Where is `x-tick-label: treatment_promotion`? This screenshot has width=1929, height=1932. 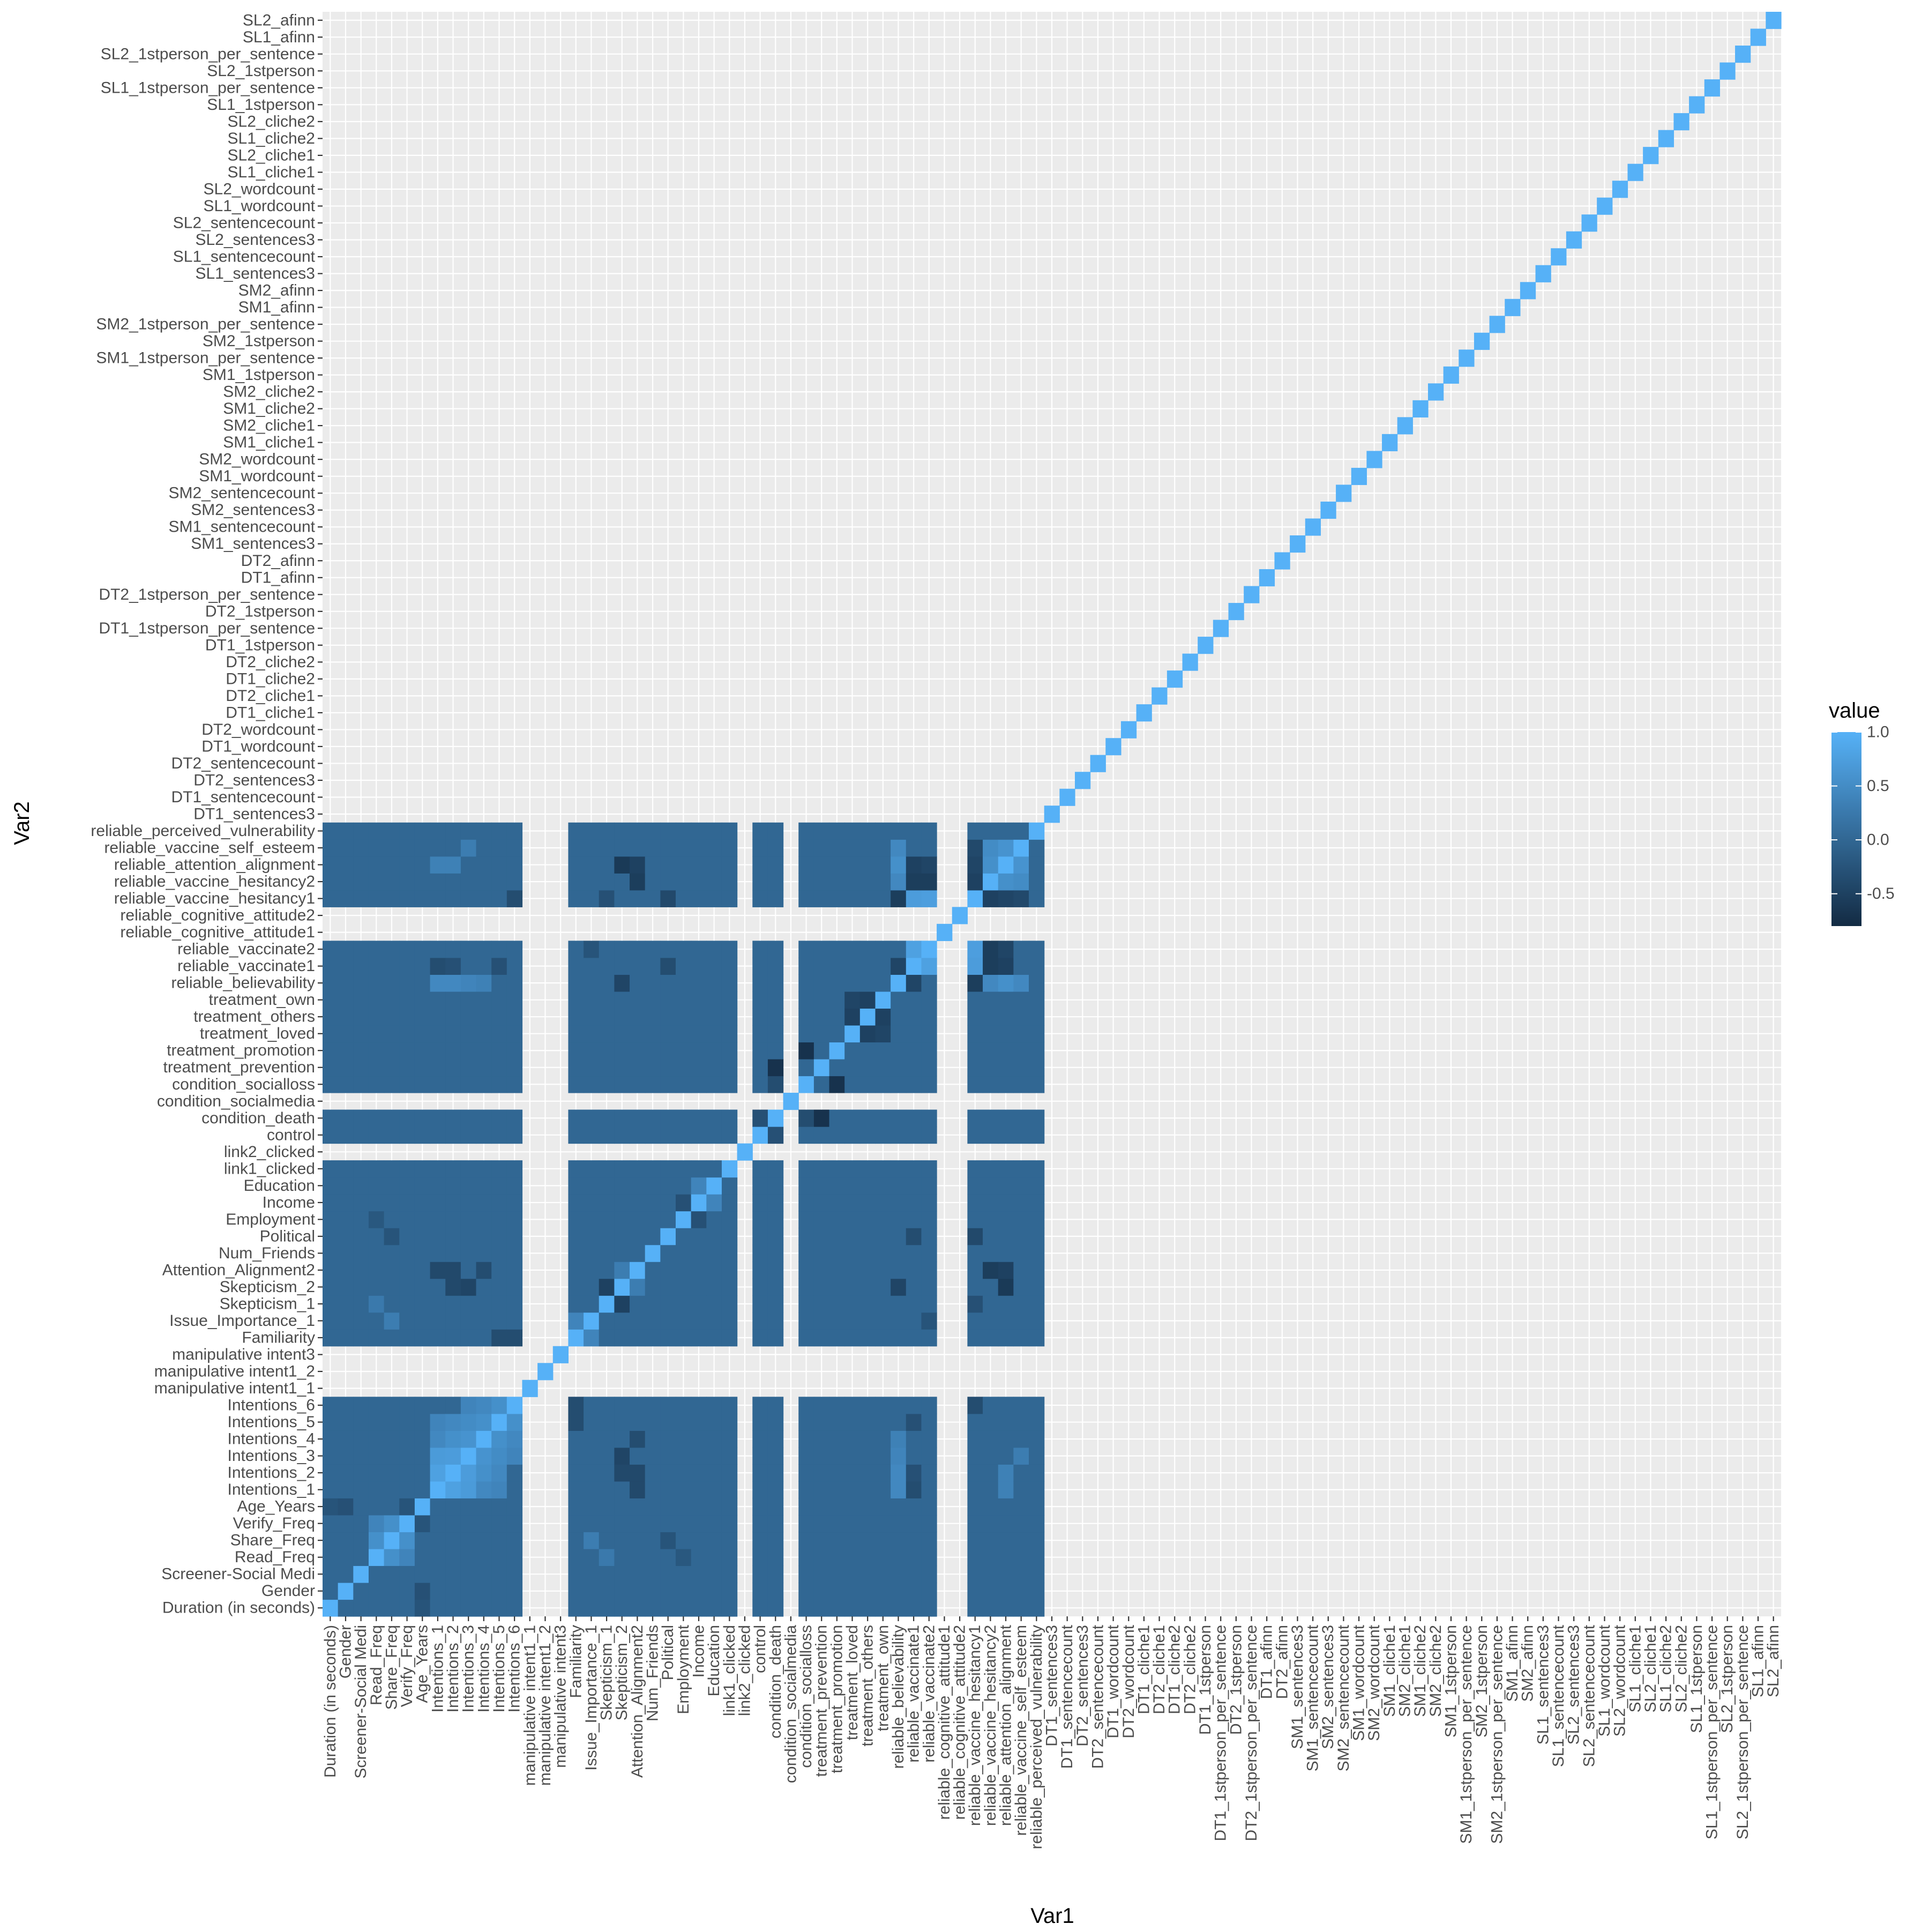
x-tick-label: treatment_promotion is located at coordinates (837, 1699).